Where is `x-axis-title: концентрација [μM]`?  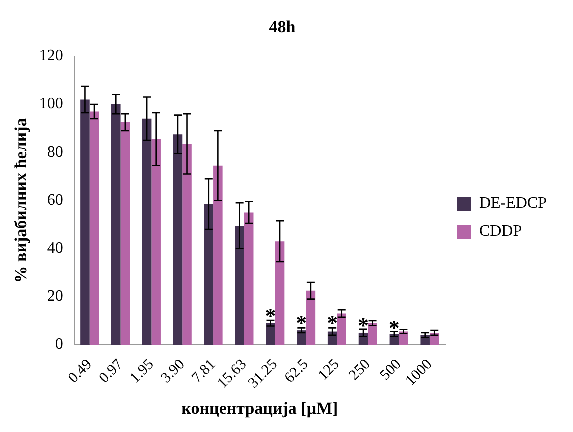 x-axis-title: концентрација [μM] is located at coordinates (260, 408).